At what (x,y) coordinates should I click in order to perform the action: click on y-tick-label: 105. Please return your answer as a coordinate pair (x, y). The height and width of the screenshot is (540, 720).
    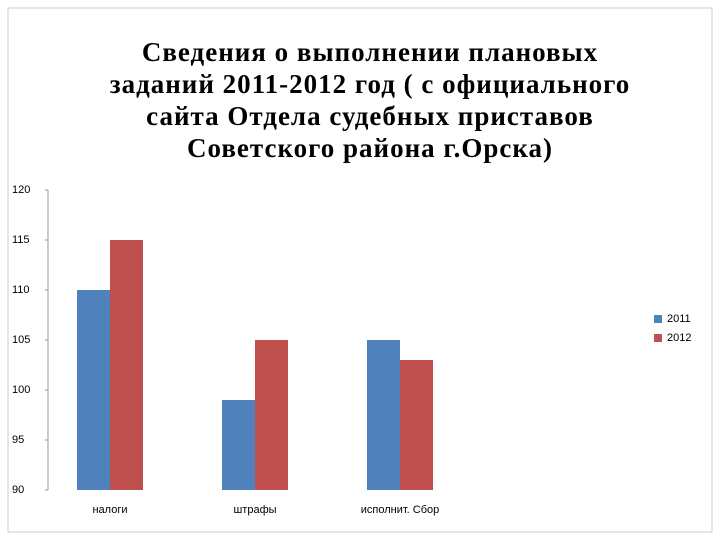
    Looking at the image, I should click on (21, 340).